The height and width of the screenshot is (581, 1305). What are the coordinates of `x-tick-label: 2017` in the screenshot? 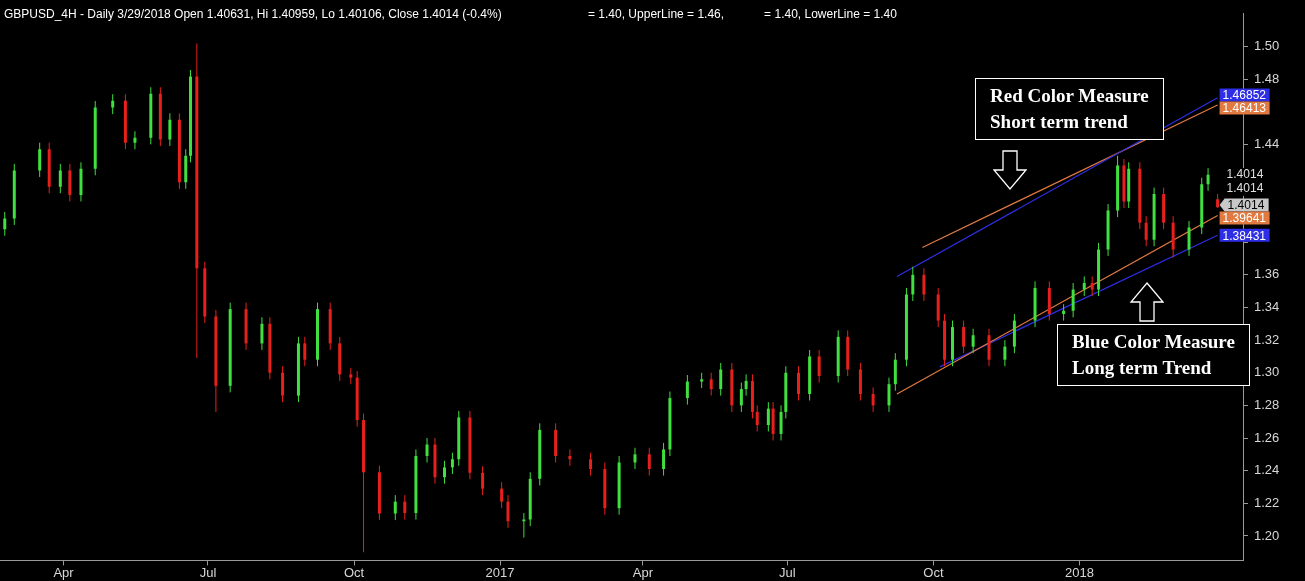 It's located at (500, 572).